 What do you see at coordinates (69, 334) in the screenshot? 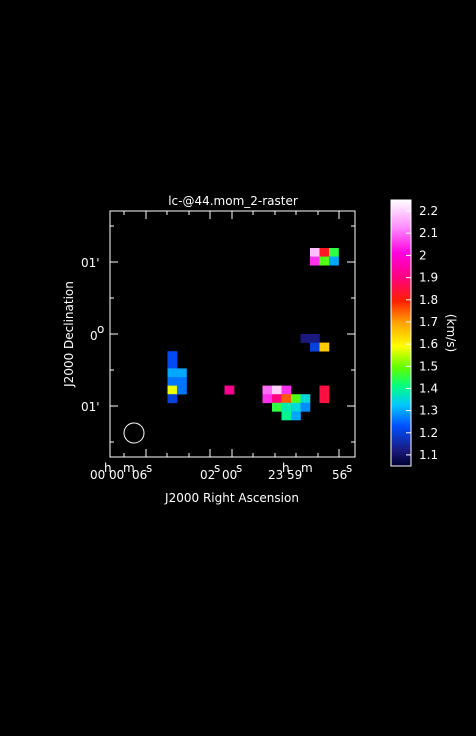
I see `y-axis-label: J2000 Declination` at bounding box center [69, 334].